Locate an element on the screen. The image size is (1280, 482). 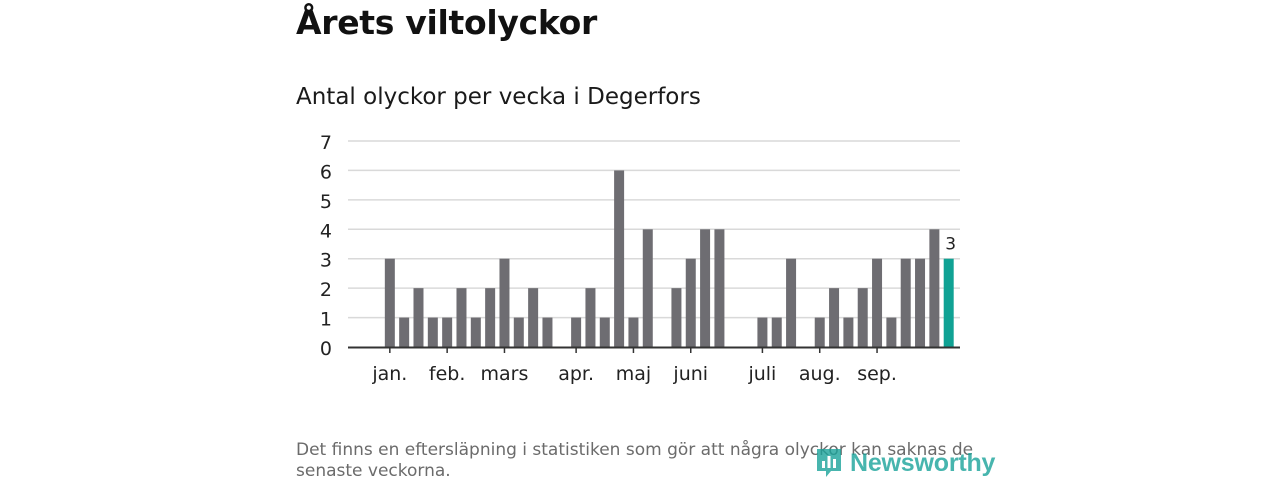
x-tick-label: feb. is located at coordinates (447, 374).